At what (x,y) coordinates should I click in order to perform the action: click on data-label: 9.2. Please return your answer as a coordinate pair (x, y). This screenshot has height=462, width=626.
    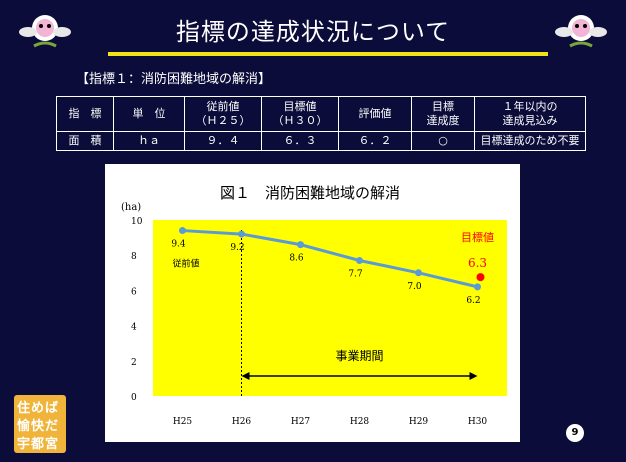
    Looking at the image, I should click on (237, 248).